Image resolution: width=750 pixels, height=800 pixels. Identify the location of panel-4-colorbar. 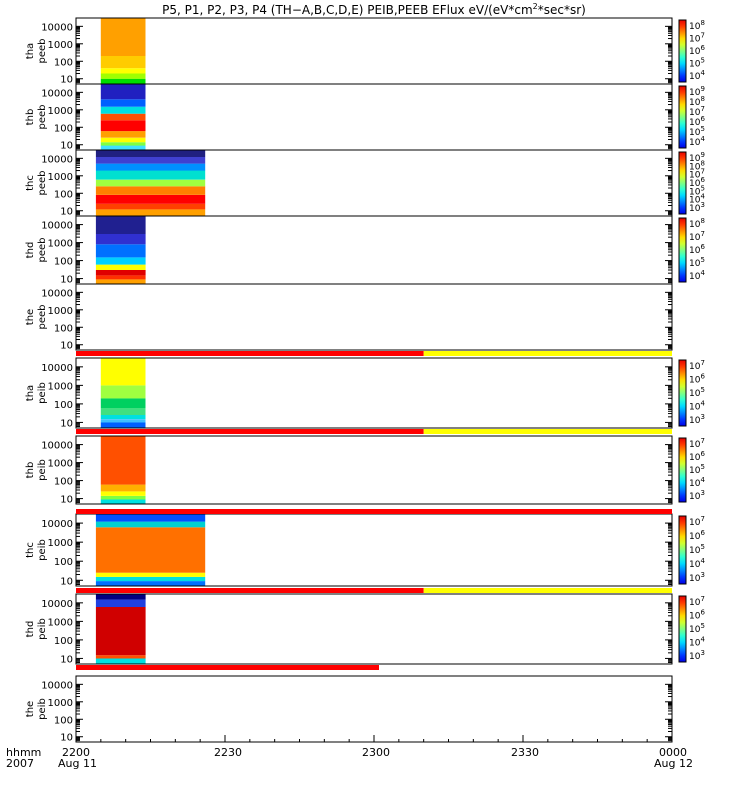
(682, 250).